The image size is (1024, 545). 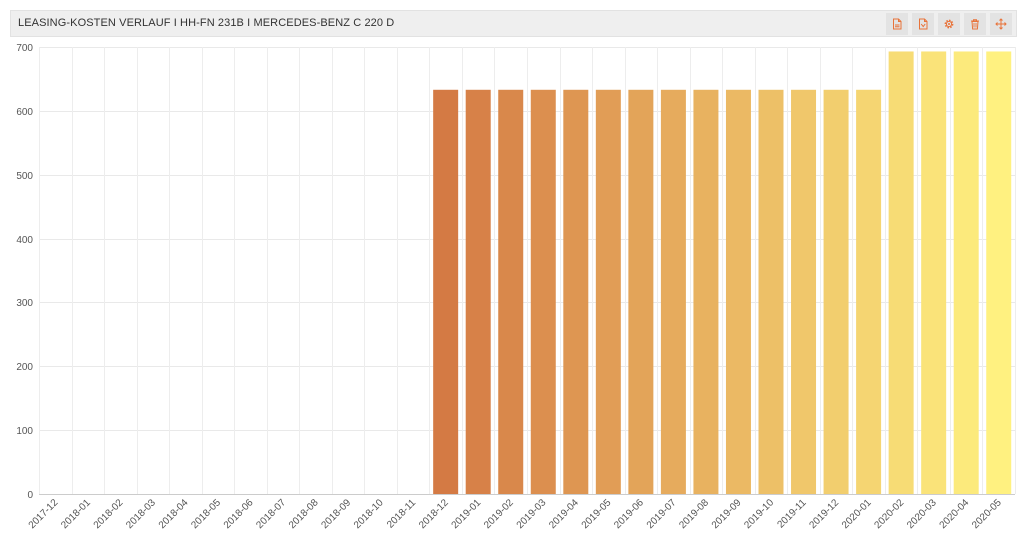 What do you see at coordinates (759, 514) in the screenshot?
I see `x-tick-label: 2019-10` at bounding box center [759, 514].